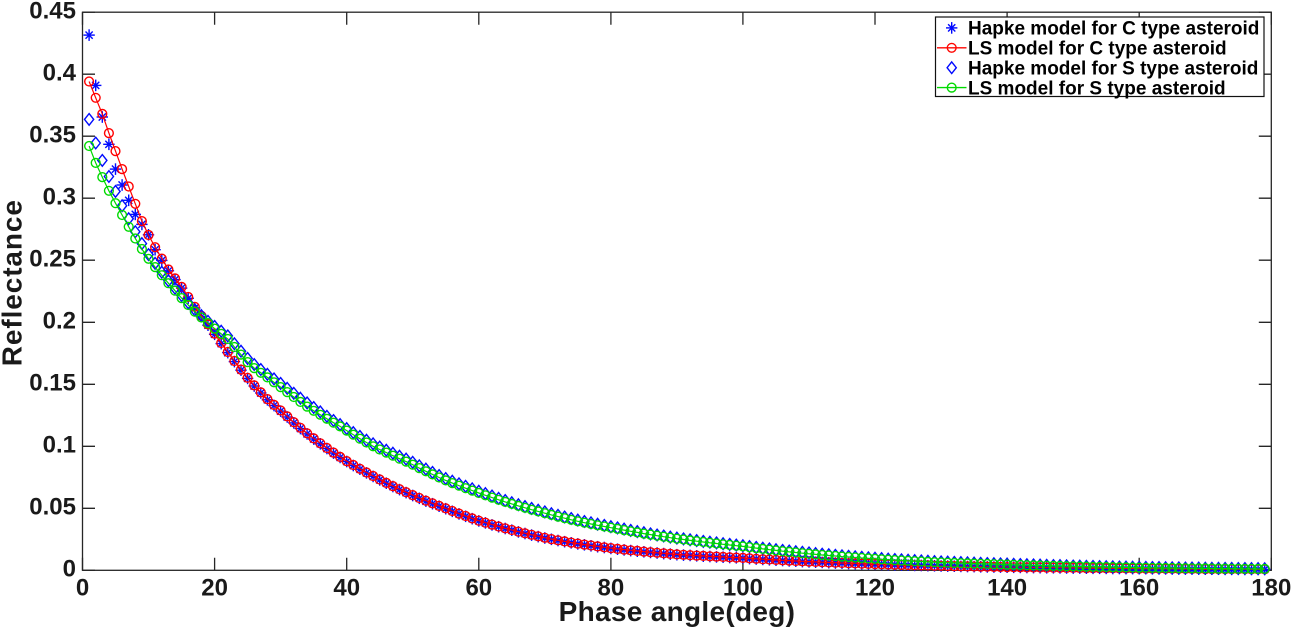 The image size is (1291, 634). Describe the element at coordinates (52, 258) in the screenshot. I see `svg-text: 0.25` at that location.